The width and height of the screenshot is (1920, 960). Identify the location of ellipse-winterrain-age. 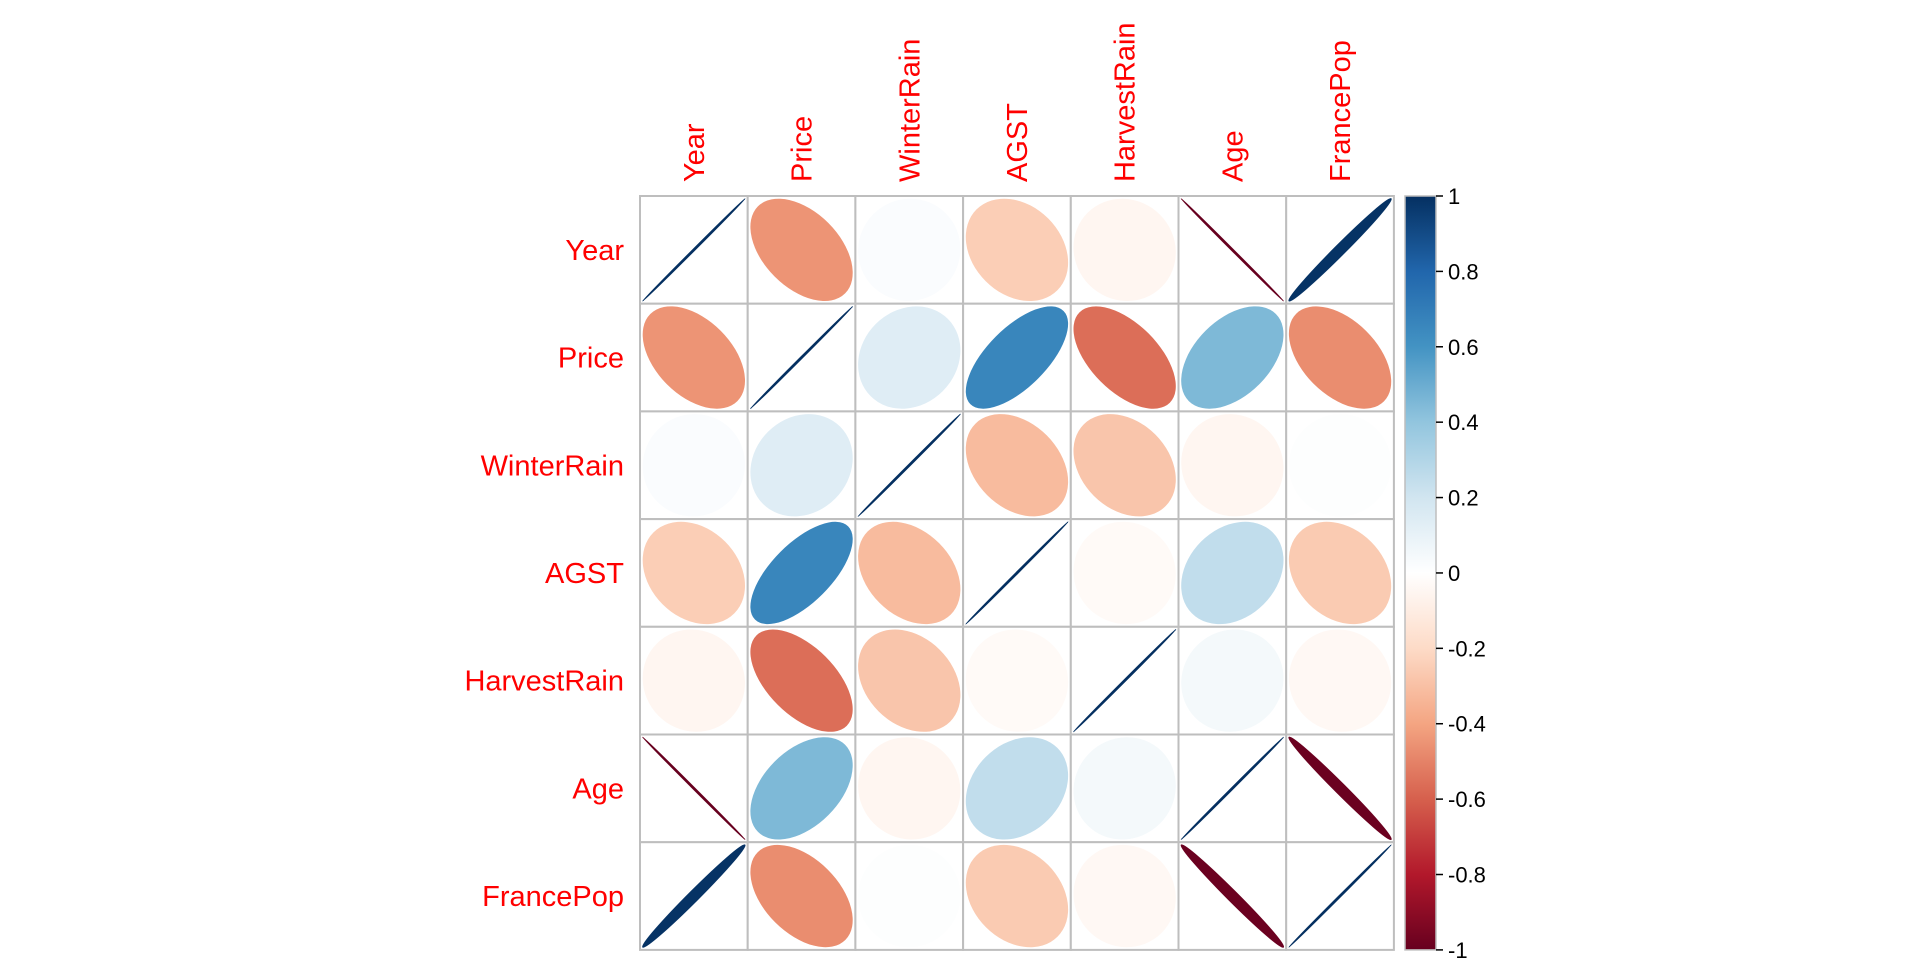
(1232, 465).